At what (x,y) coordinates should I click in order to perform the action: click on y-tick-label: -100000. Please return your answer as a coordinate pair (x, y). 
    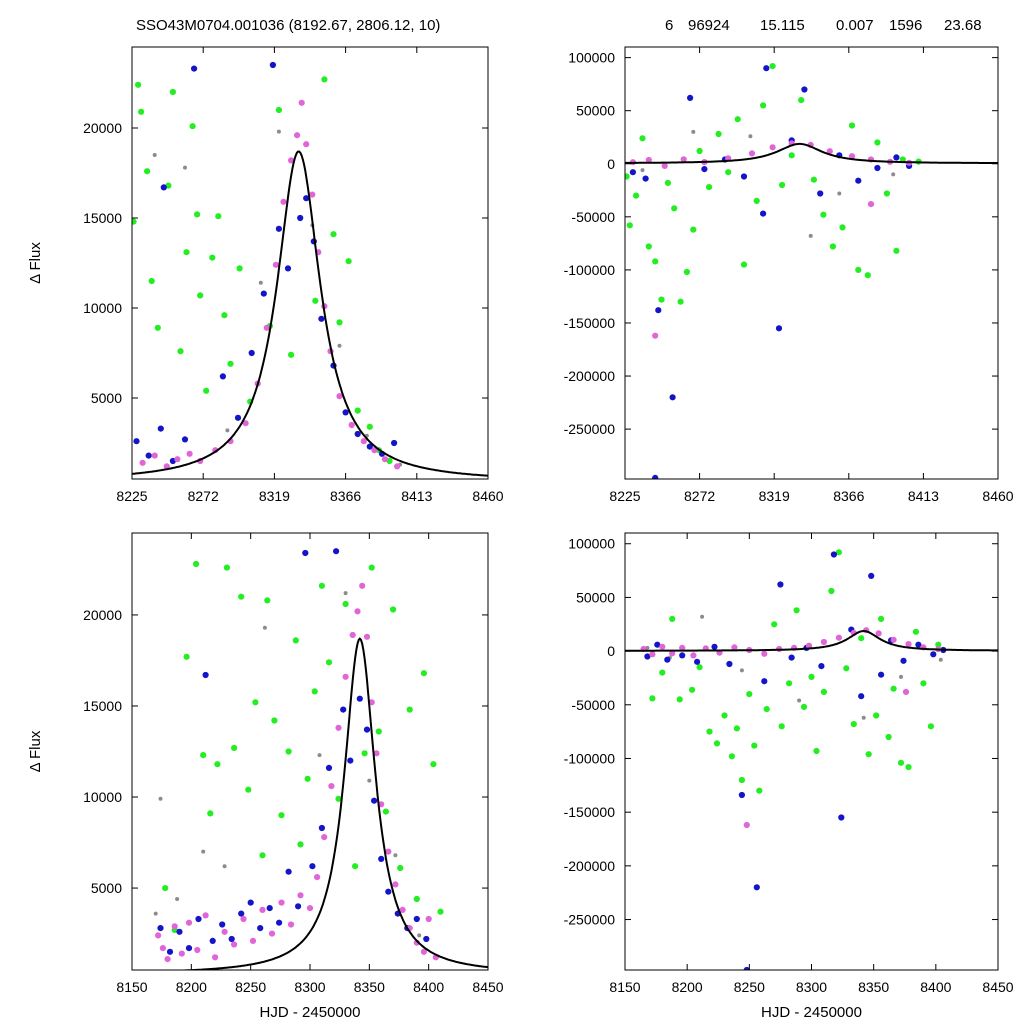
    Looking at the image, I should click on (590, 758).